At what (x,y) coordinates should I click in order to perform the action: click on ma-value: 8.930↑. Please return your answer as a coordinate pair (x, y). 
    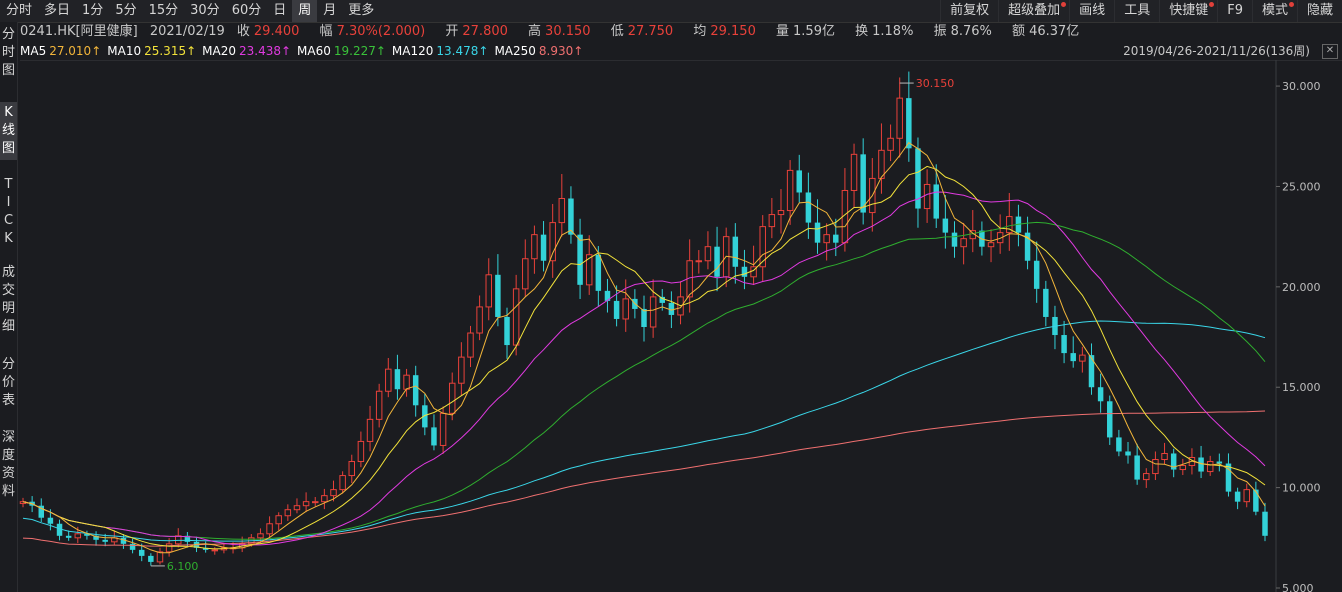
    Looking at the image, I should click on (561, 51).